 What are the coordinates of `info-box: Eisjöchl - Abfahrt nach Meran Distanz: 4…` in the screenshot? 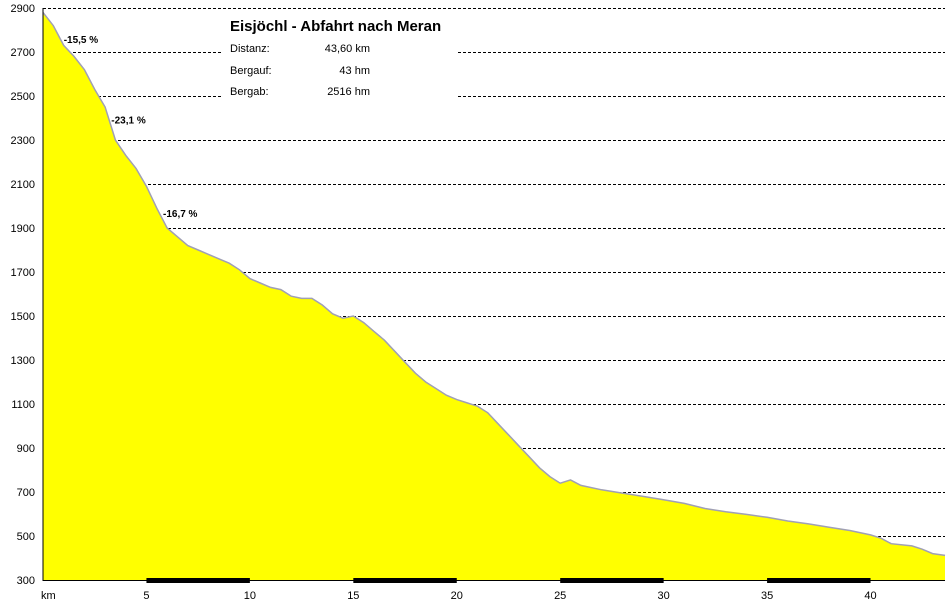 It's located at (340, 57).